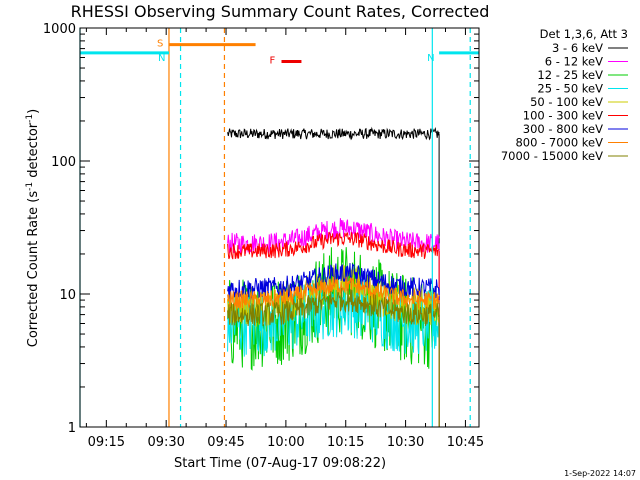 This screenshot has width=640, height=480. I want to click on x-tick-label-1: 09:30, so click(165, 442).